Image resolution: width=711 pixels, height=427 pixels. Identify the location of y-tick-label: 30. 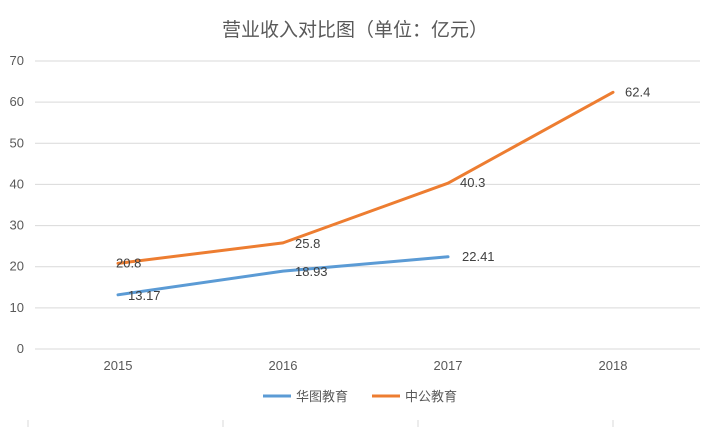
(17, 225).